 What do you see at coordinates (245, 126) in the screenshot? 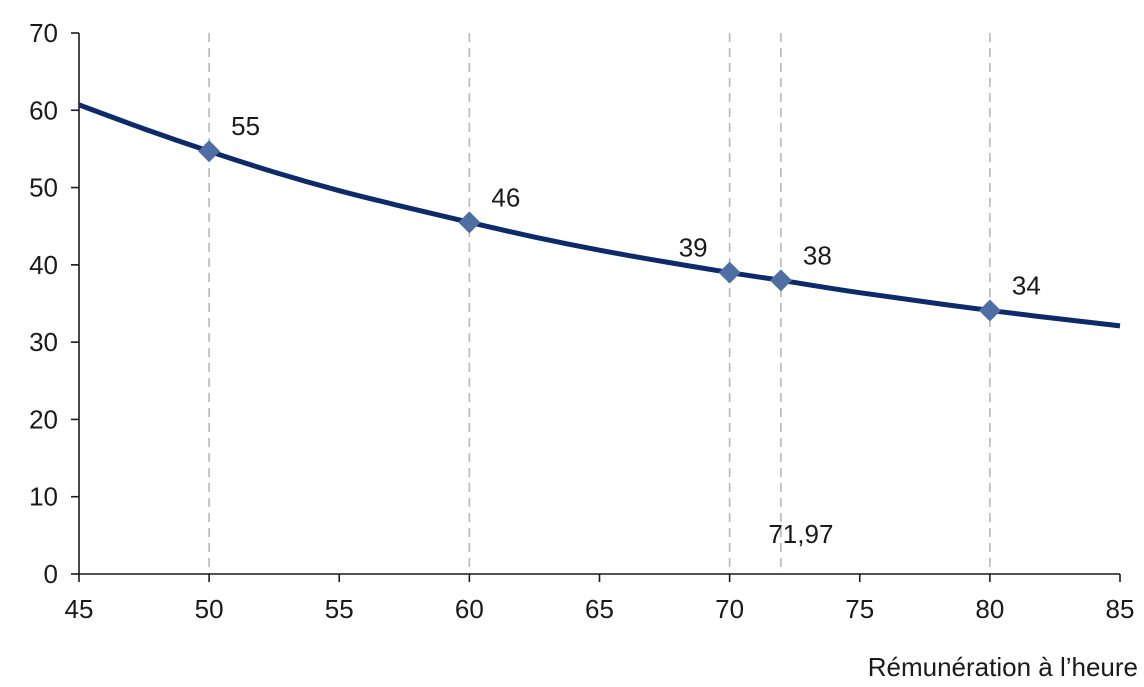
I see `data-label: 55` at bounding box center [245, 126].